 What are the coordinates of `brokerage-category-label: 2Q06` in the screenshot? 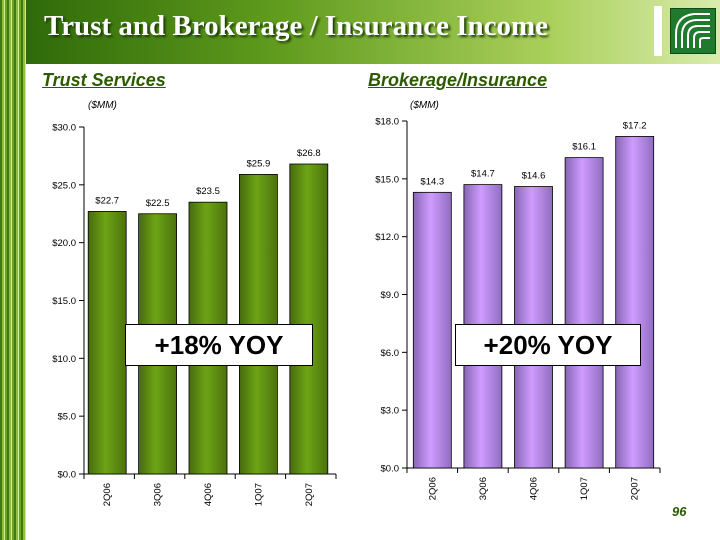 It's located at (432, 488).